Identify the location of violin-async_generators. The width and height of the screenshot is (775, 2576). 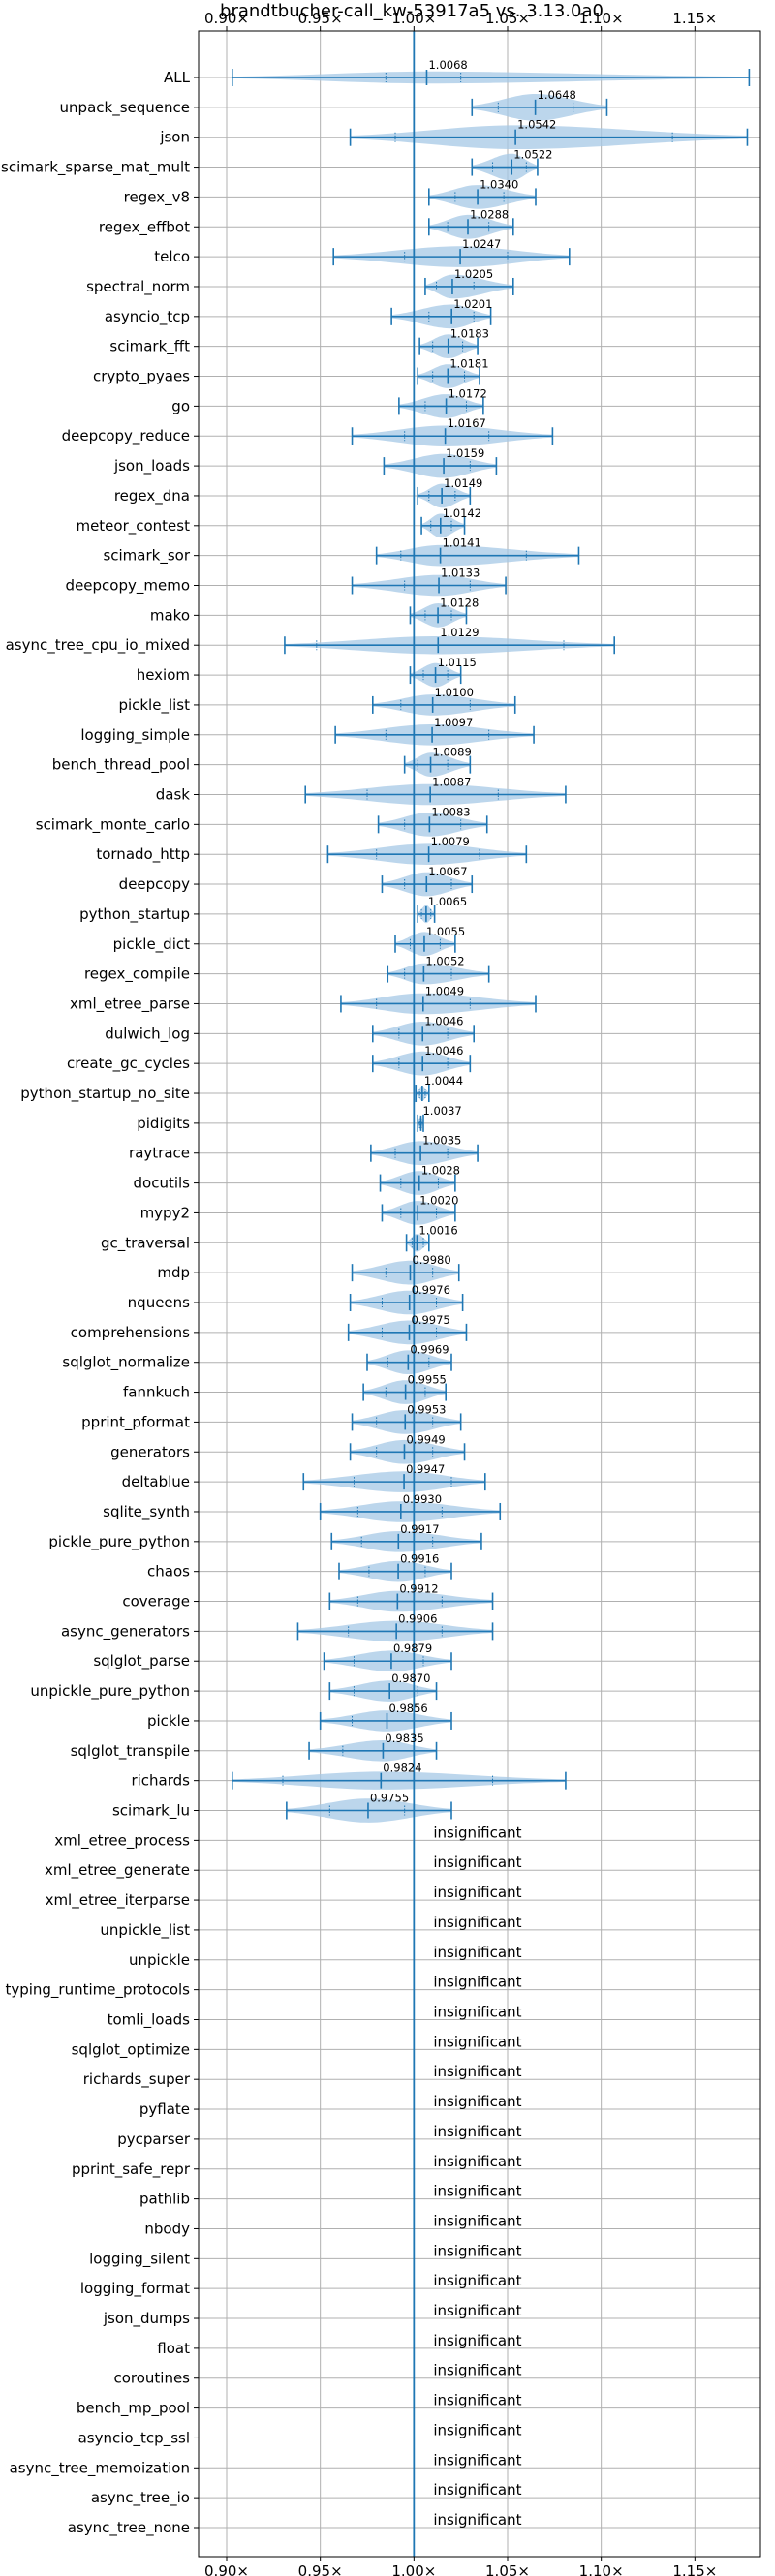
(395, 1631).